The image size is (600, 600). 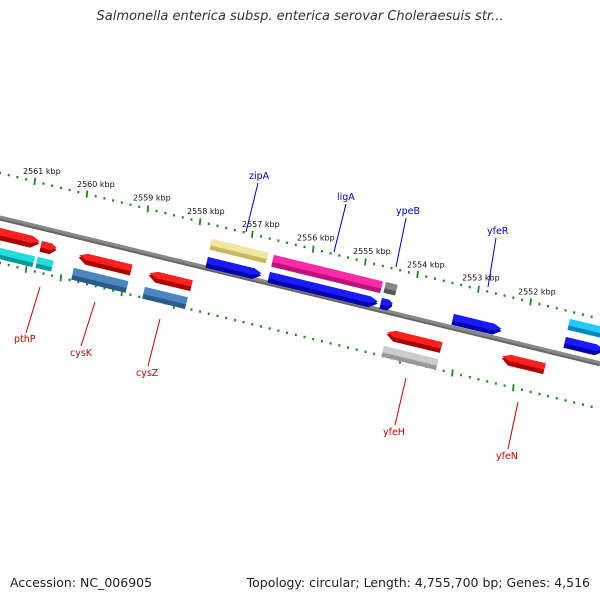 What do you see at coordinates (372, 251) in the screenshot?
I see `scale-label: 2555 kbp` at bounding box center [372, 251].